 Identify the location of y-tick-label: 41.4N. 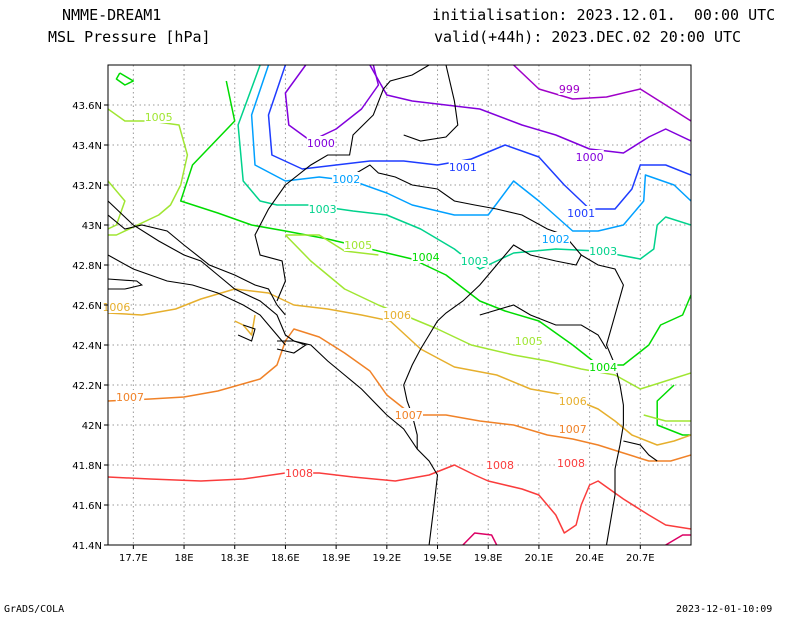
(87, 546).